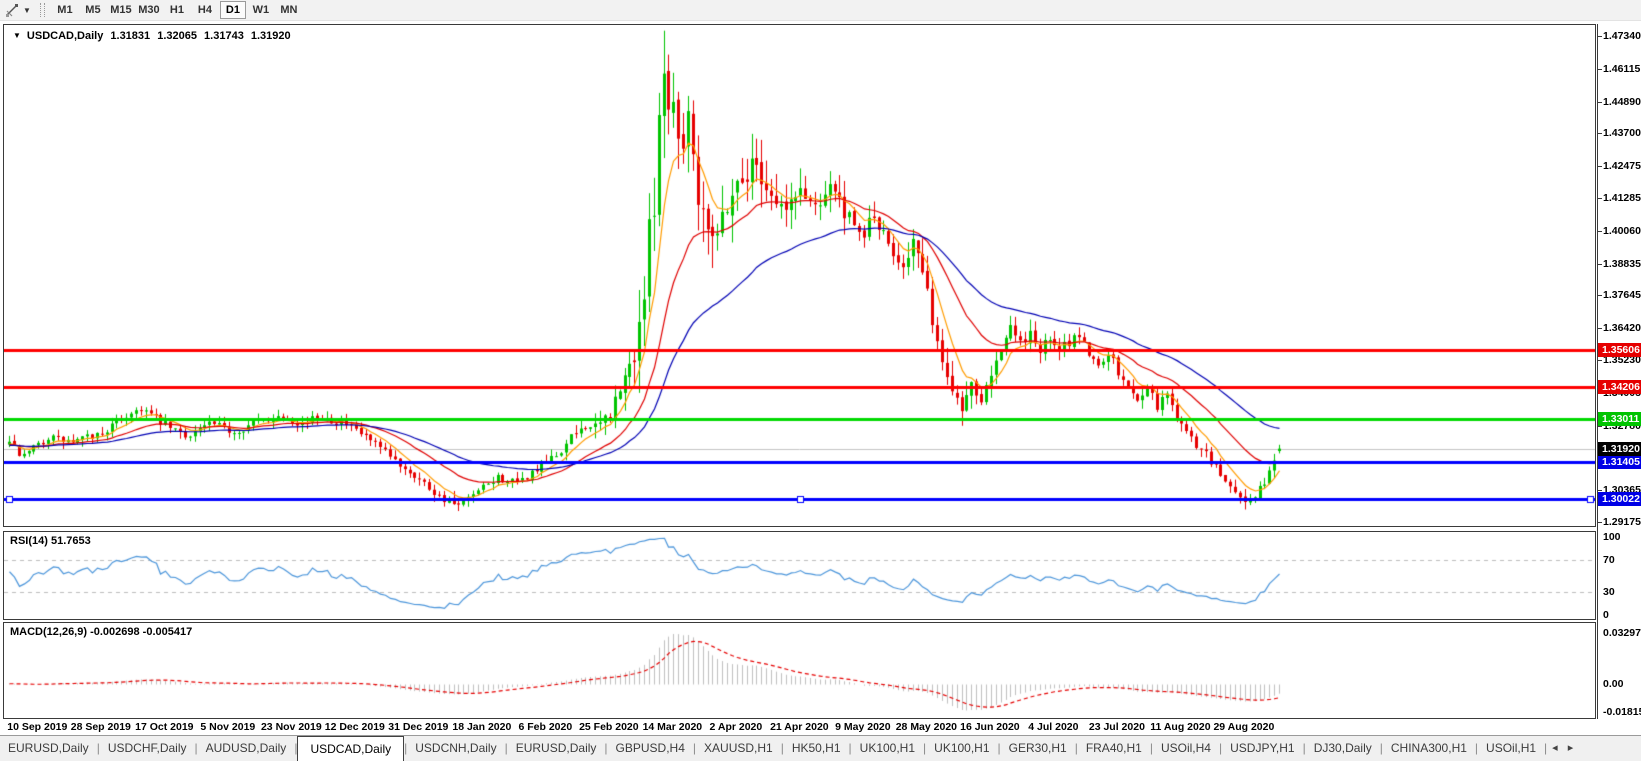 This screenshot has height=761, width=1641. I want to click on chart-tab-dj30-daily: DJ30,Daily, so click(1342, 748).